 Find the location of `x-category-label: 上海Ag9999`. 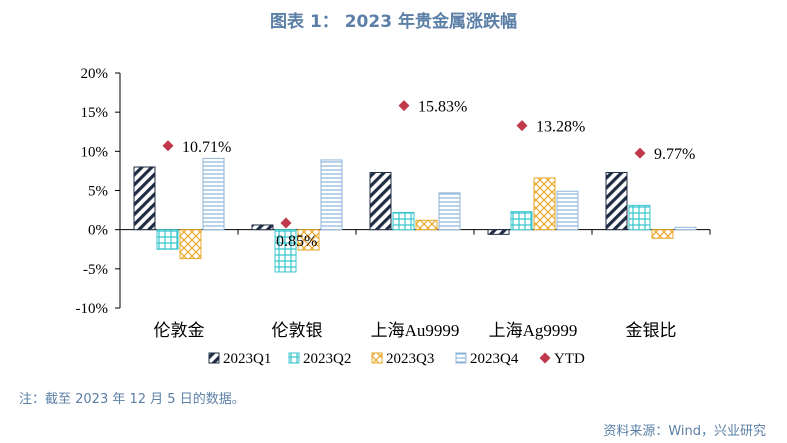

x-category-label: 上海Ag9999 is located at coordinates (533, 330).